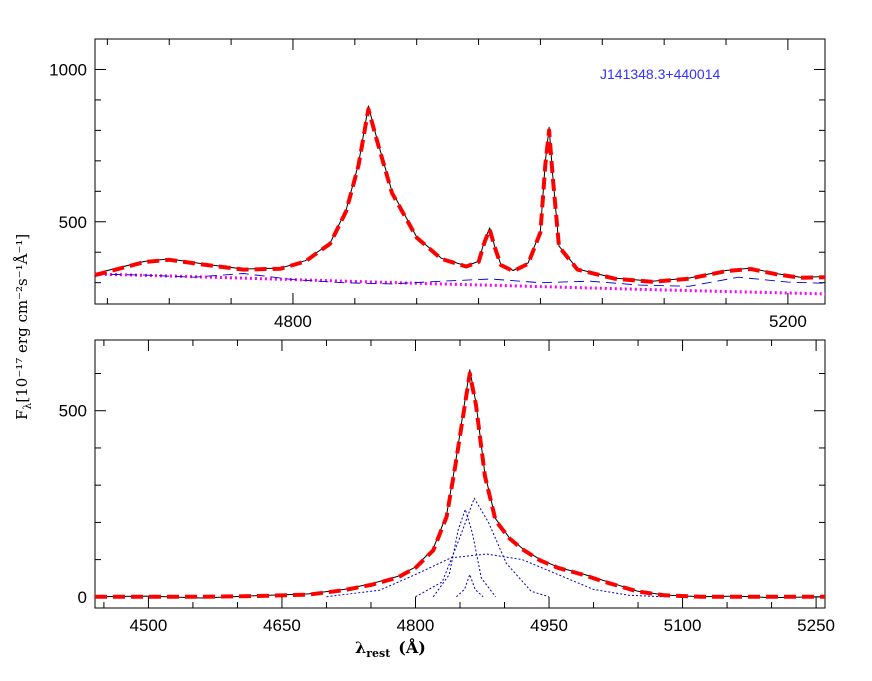 The width and height of the screenshot is (872, 681). What do you see at coordinates (416, 625) in the screenshot?
I see `bottom-x-tick-label: 4800` at bounding box center [416, 625].